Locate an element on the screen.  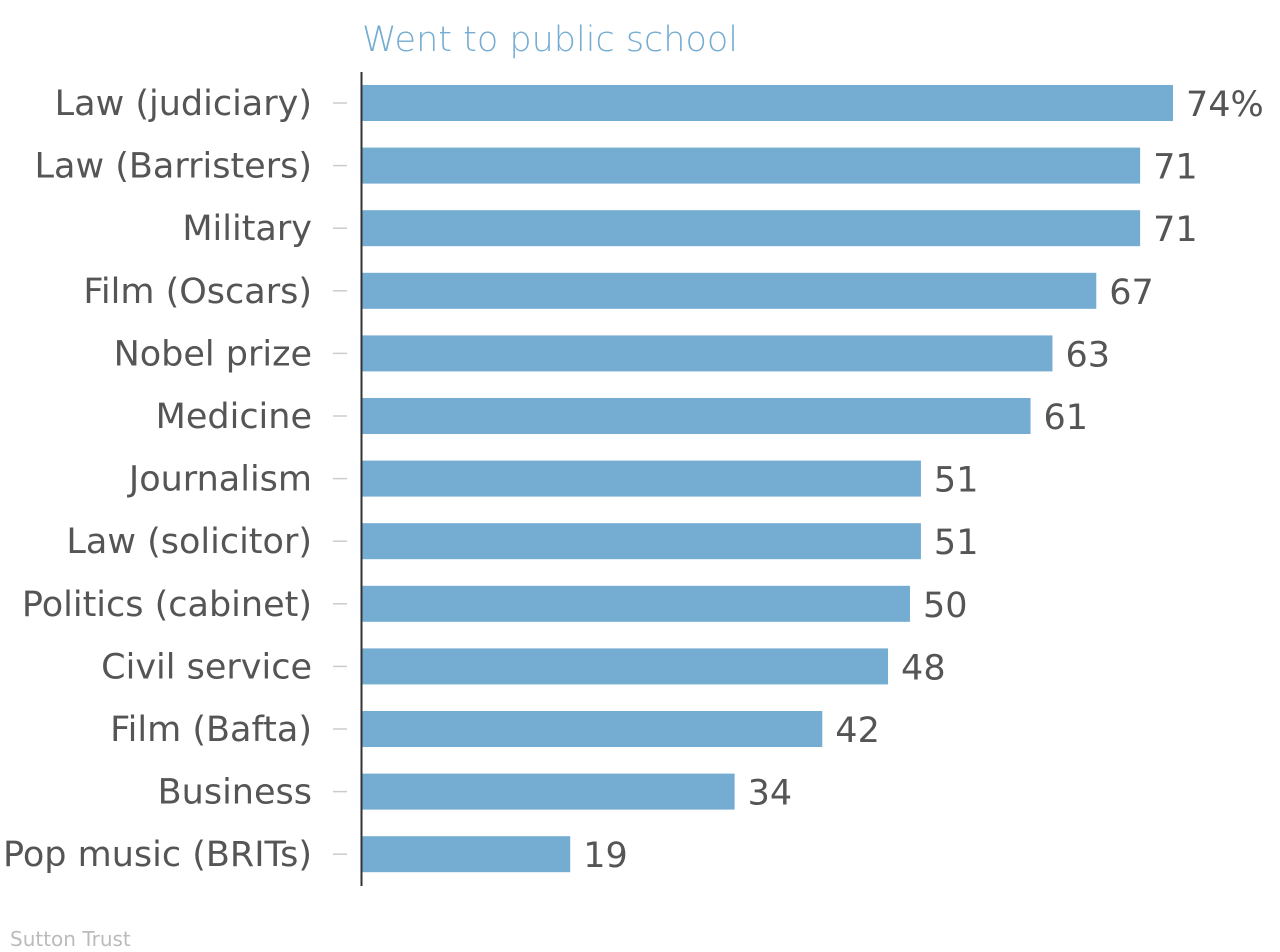
value-label: 42 is located at coordinates (857, 731).